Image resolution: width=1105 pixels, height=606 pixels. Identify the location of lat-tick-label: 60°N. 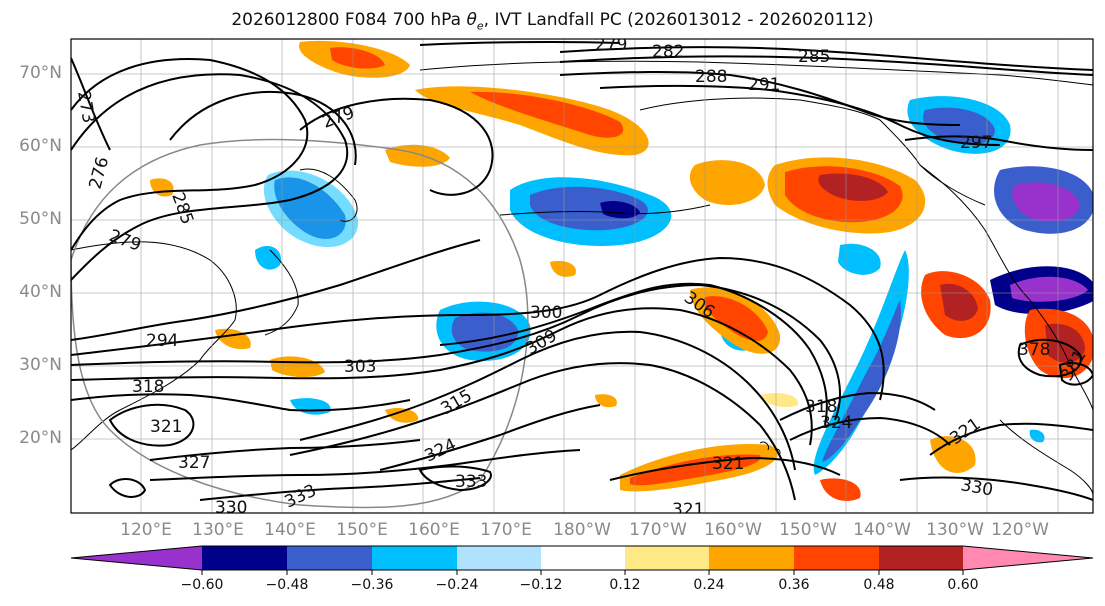
(40, 146).